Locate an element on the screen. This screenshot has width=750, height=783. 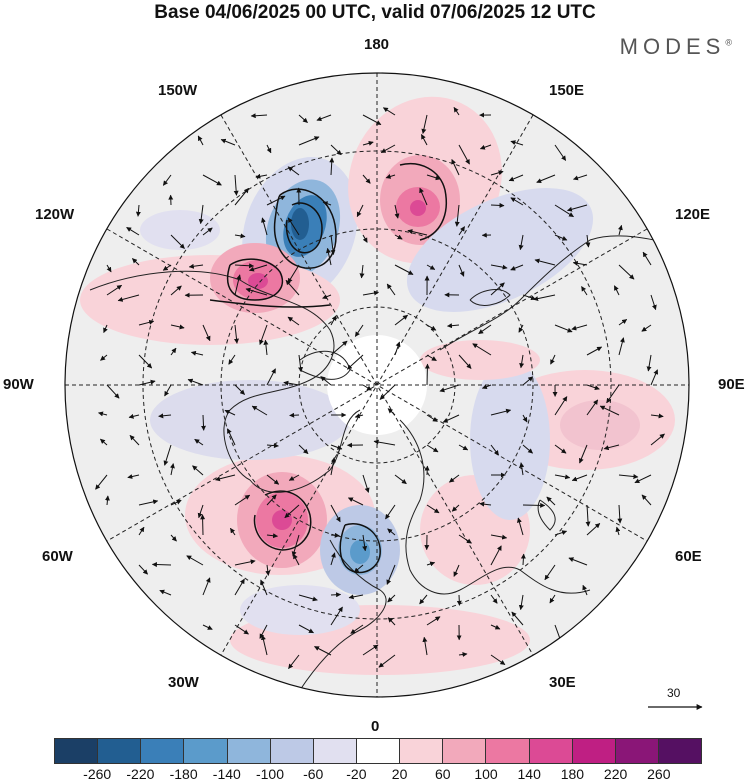
colorbar-tick-label: -60 is located at coordinates (313, 774).